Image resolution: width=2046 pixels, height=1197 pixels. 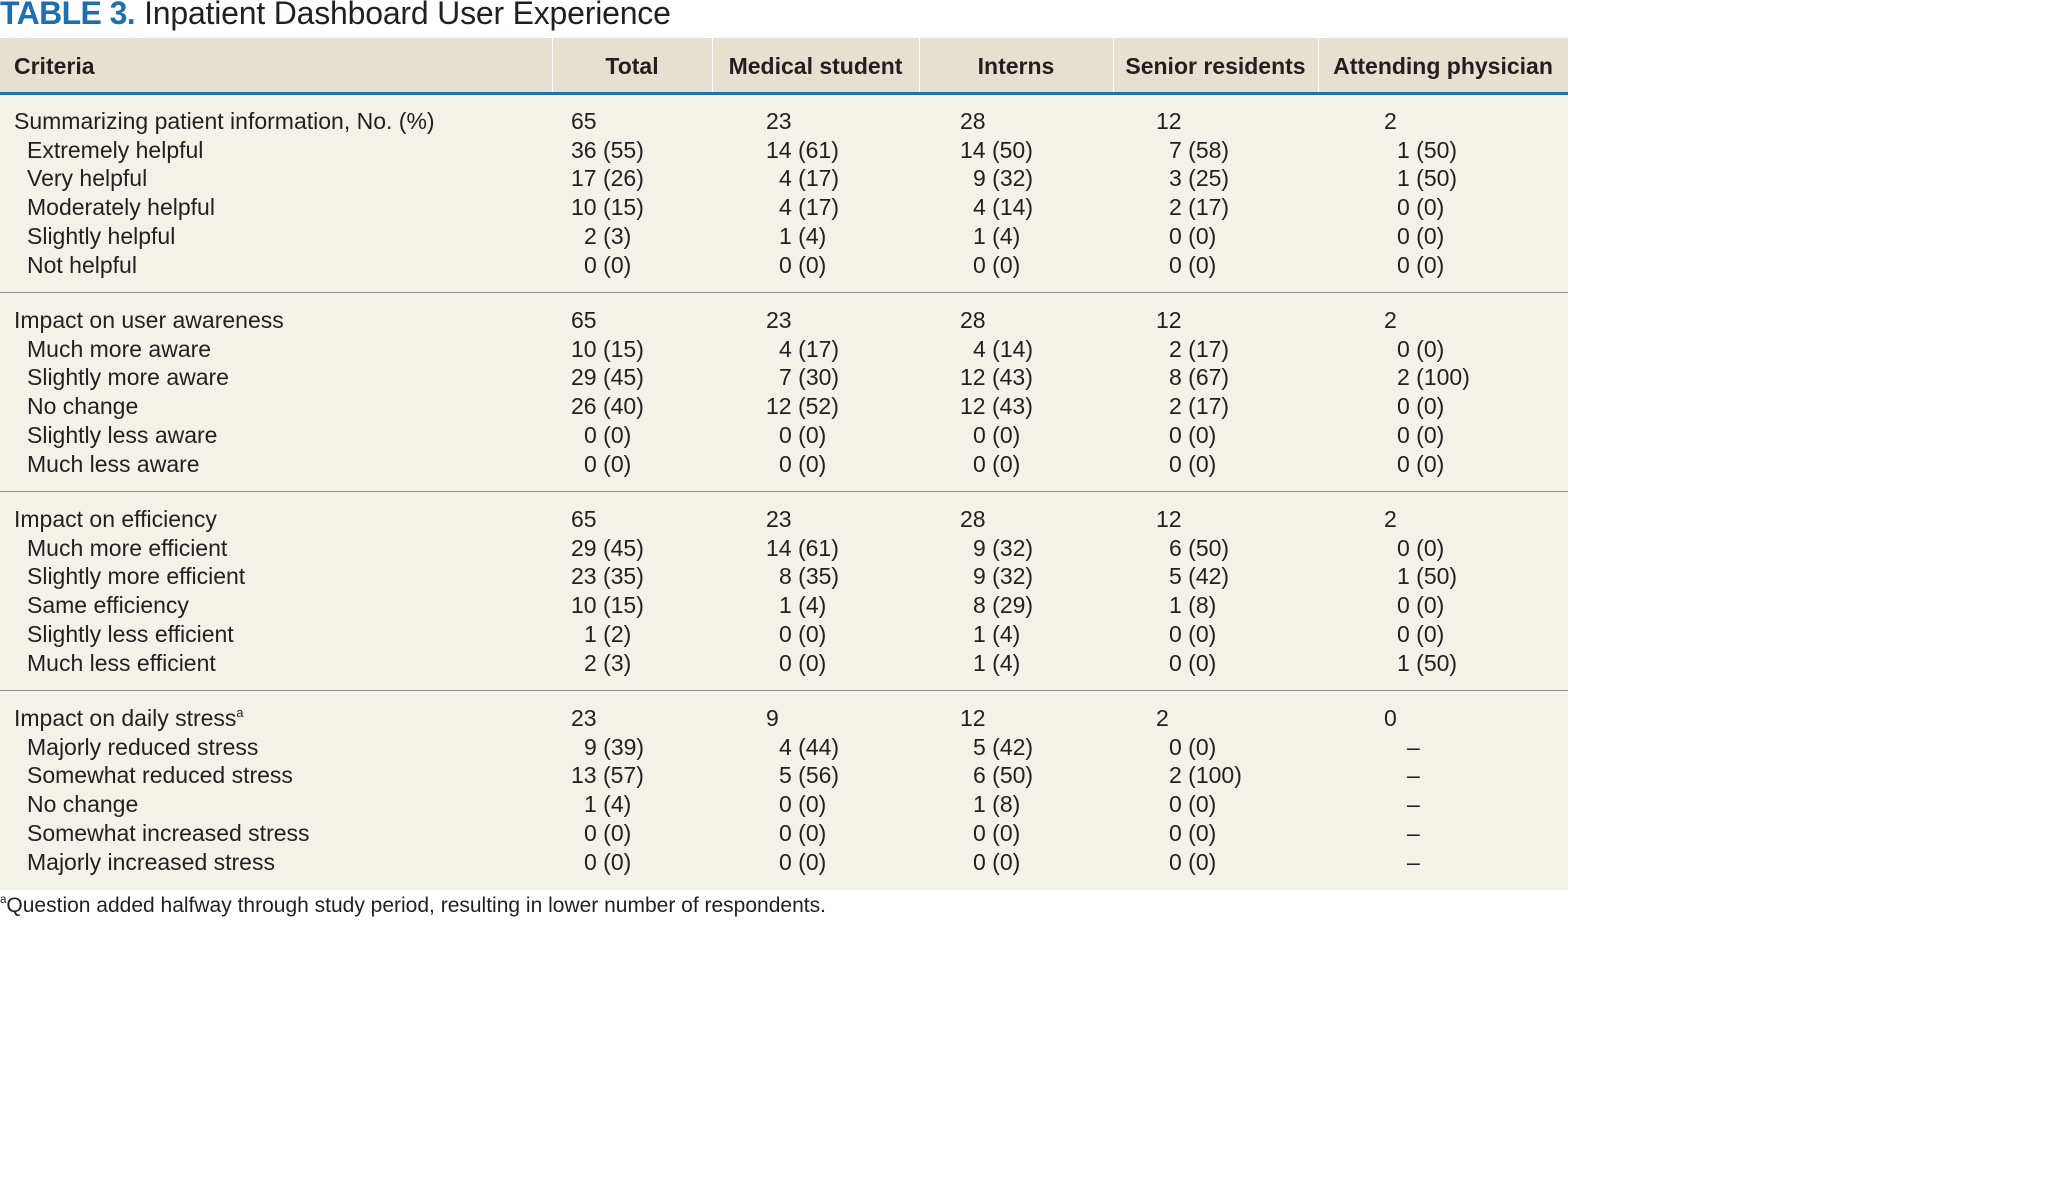 I want to click on criteria-text: Somewhat reduced stress, so click(x=160, y=775).